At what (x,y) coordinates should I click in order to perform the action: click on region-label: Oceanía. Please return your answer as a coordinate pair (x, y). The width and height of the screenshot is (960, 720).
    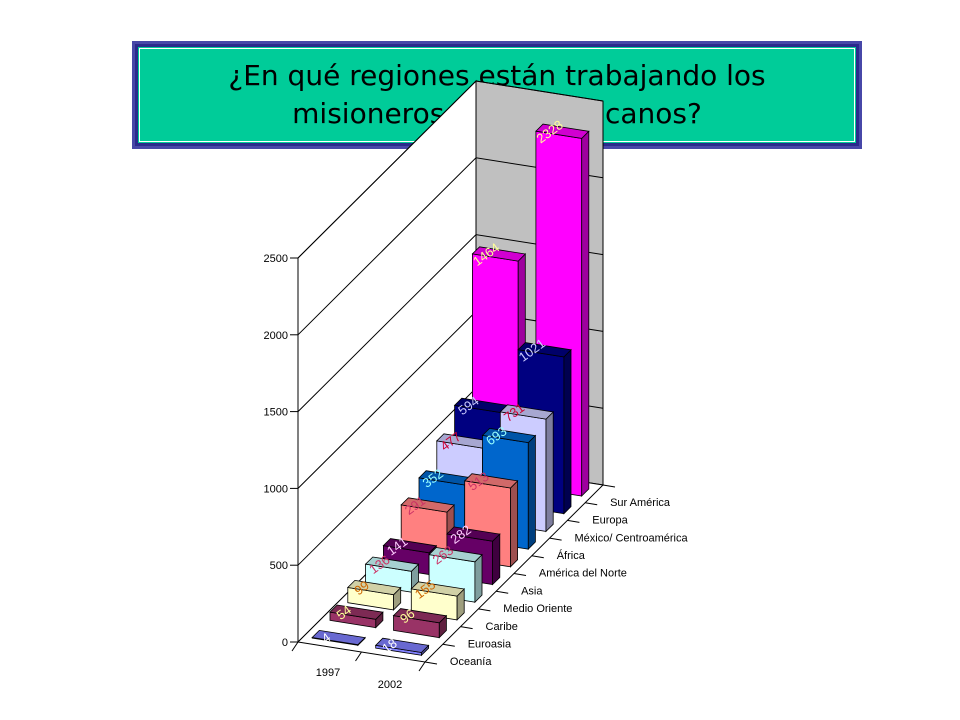
    Looking at the image, I should click on (471, 662).